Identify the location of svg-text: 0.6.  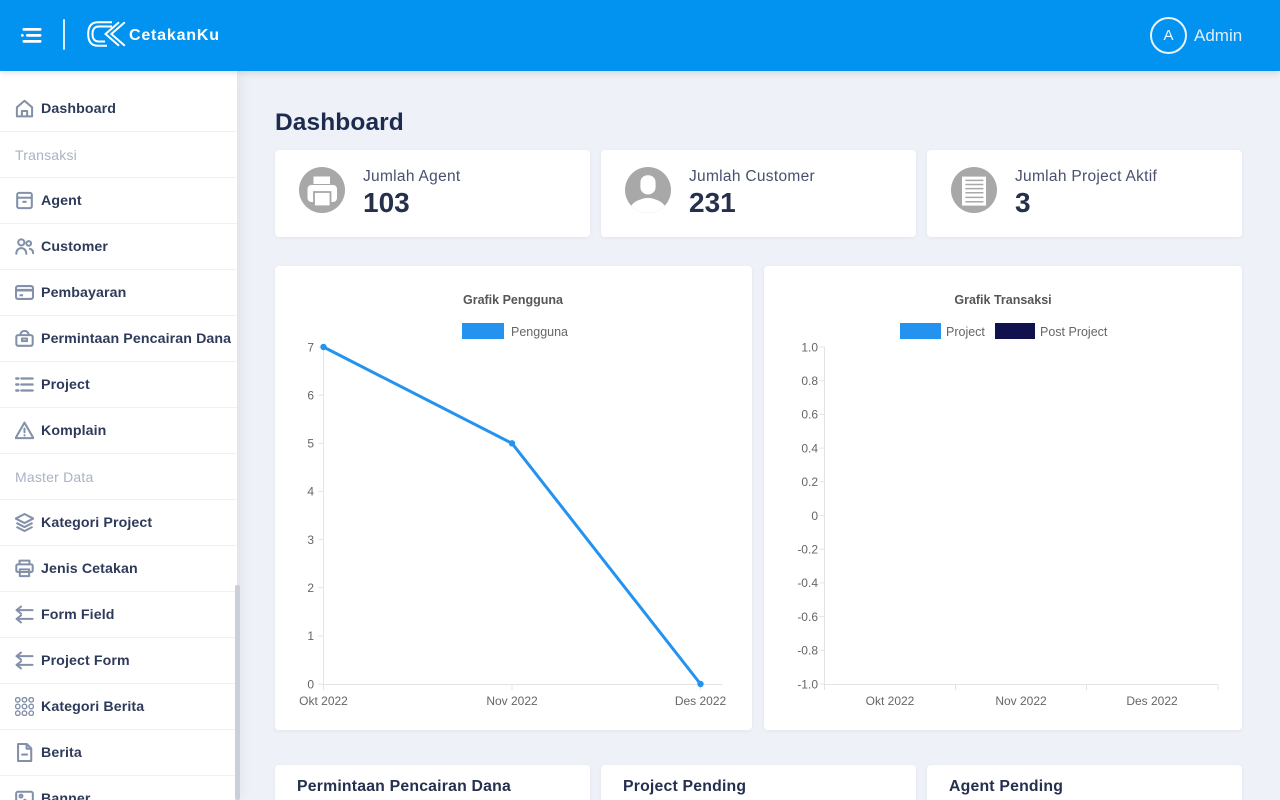
(809, 415).